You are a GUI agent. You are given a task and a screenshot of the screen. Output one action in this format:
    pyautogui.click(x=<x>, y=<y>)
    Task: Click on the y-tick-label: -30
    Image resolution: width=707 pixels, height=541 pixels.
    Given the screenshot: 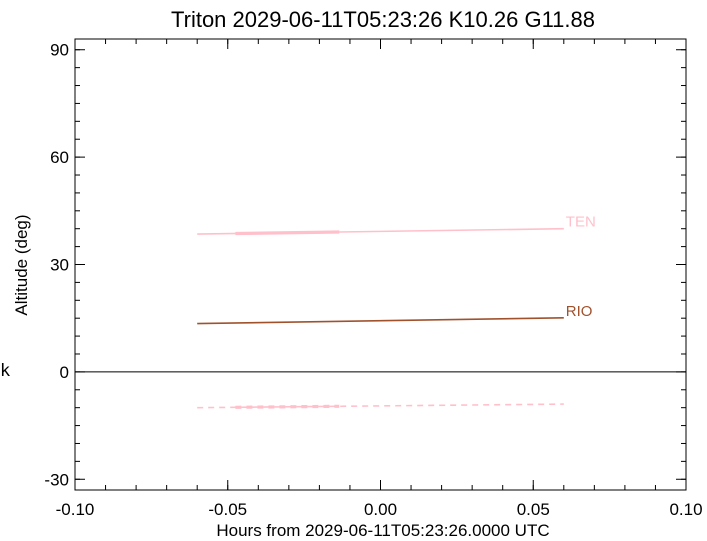 What is the action you would take?
    pyautogui.click(x=56, y=479)
    